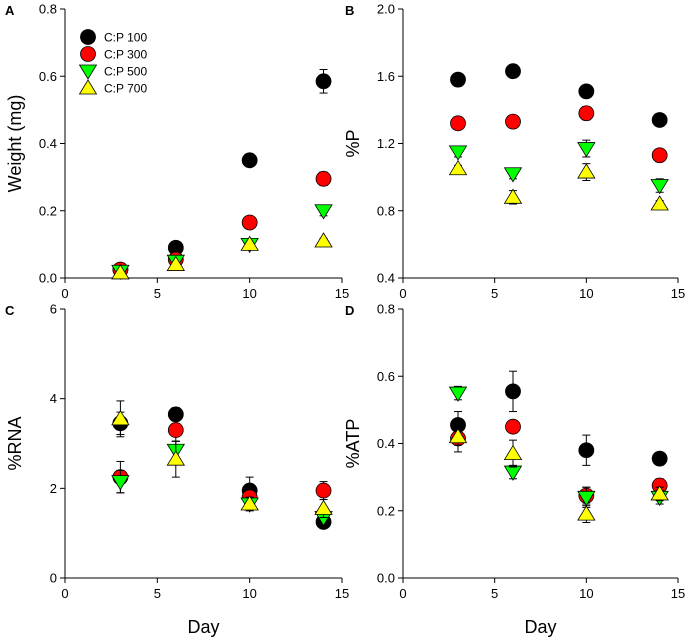 The width and height of the screenshot is (686, 641). Describe the element at coordinates (15, 443) in the screenshot. I see `y-axis-title: %RNA` at that location.